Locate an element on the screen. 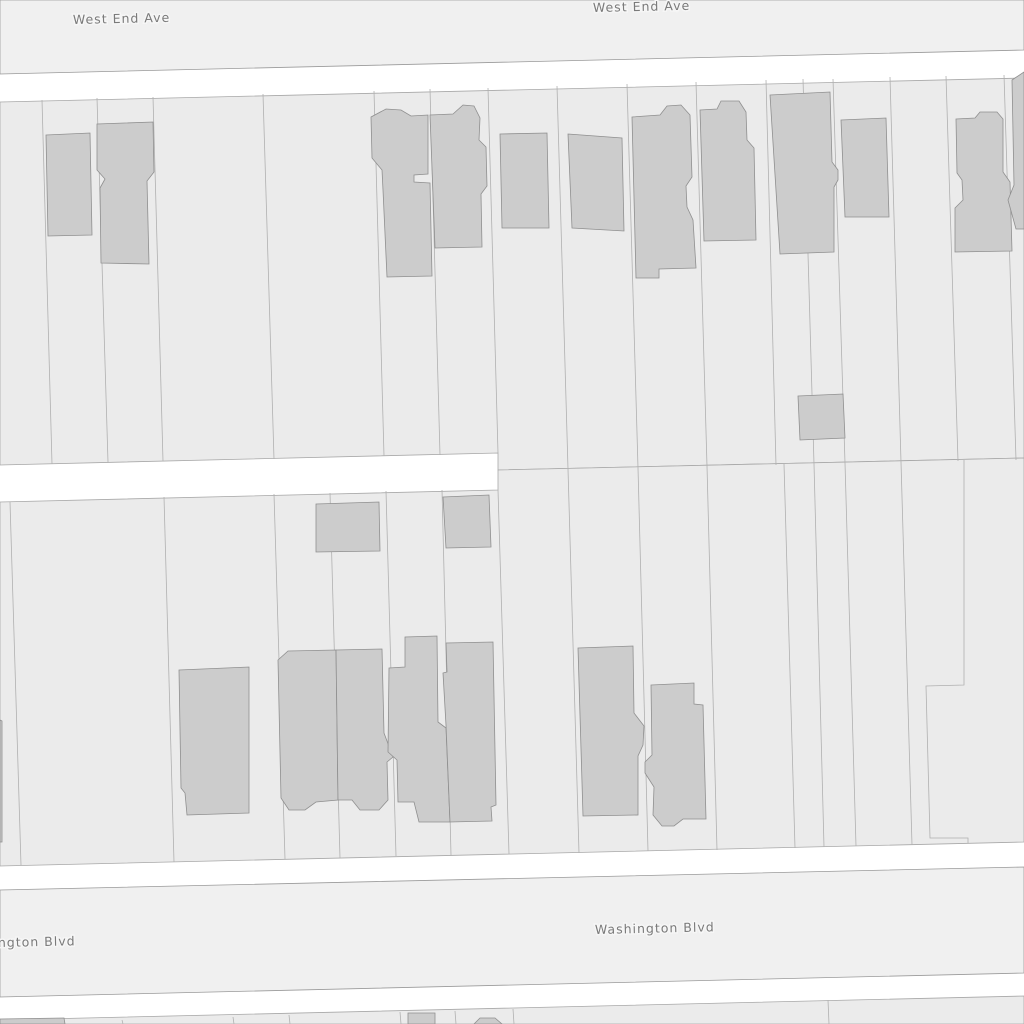 The image size is (1024, 1024). washington-blvd-road is located at coordinates (512, 932).